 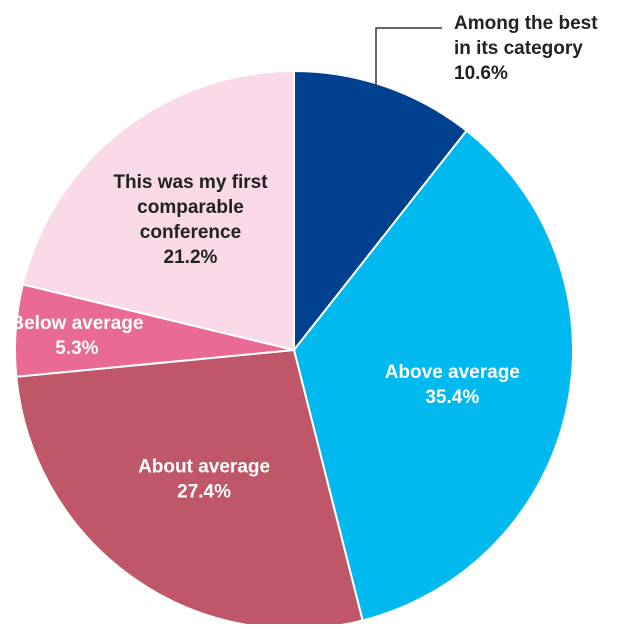 I want to click on slice-label: Among the best in its category 10.6%, so click(x=526, y=48).